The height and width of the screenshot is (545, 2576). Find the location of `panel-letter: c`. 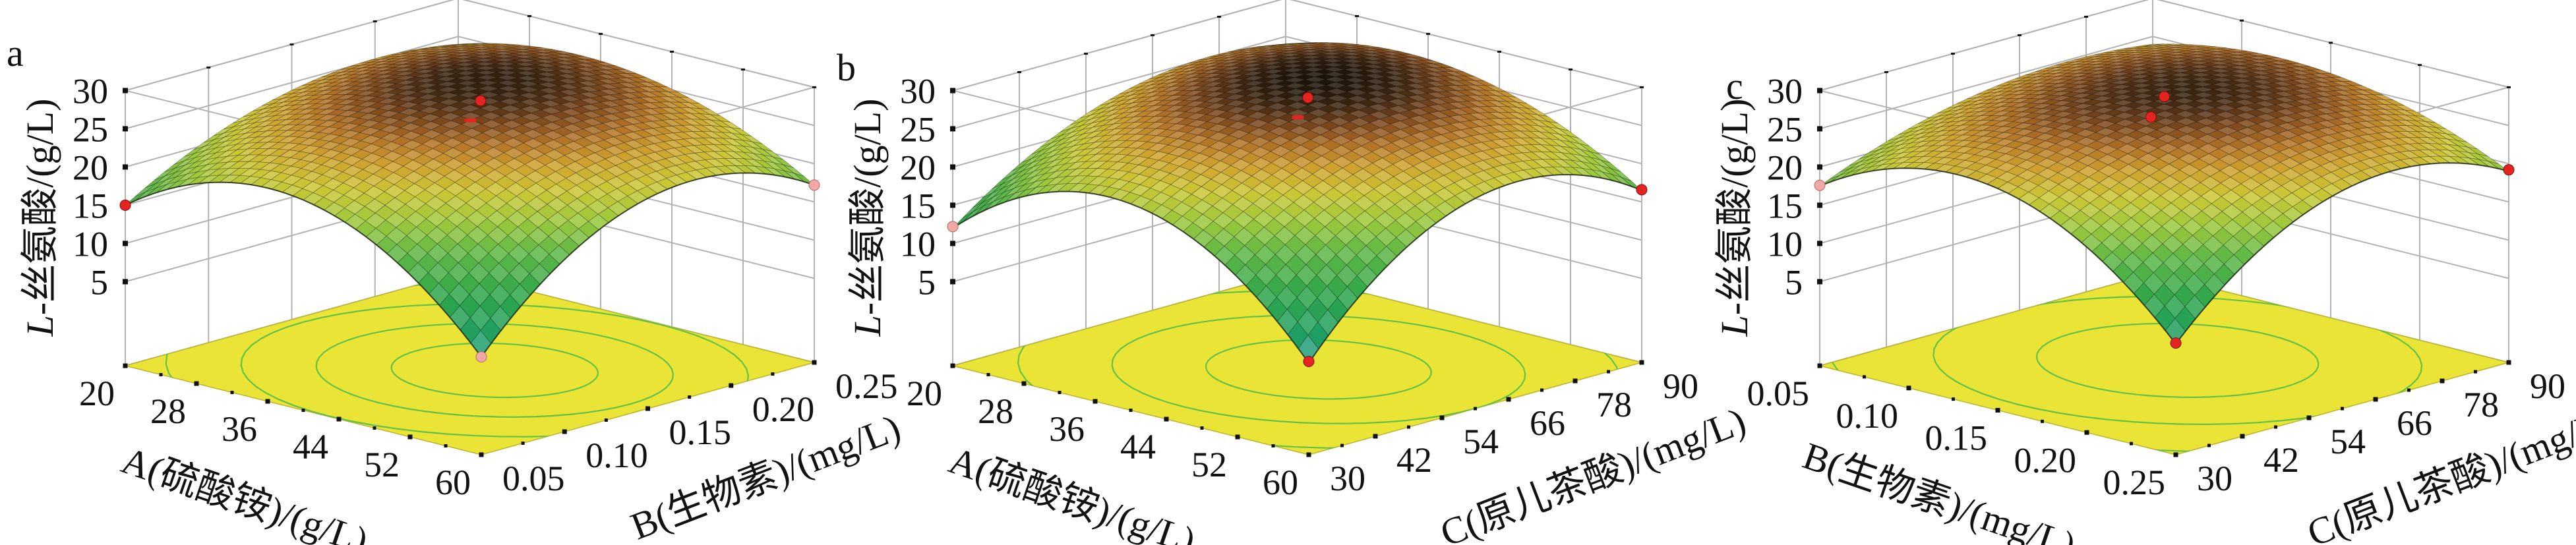

panel-letter: c is located at coordinates (1734, 86).